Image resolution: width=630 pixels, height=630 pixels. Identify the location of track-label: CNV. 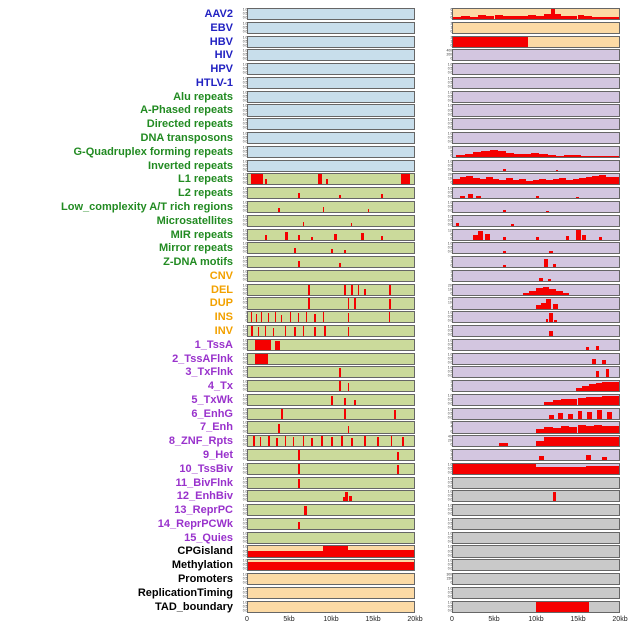
(221, 275).